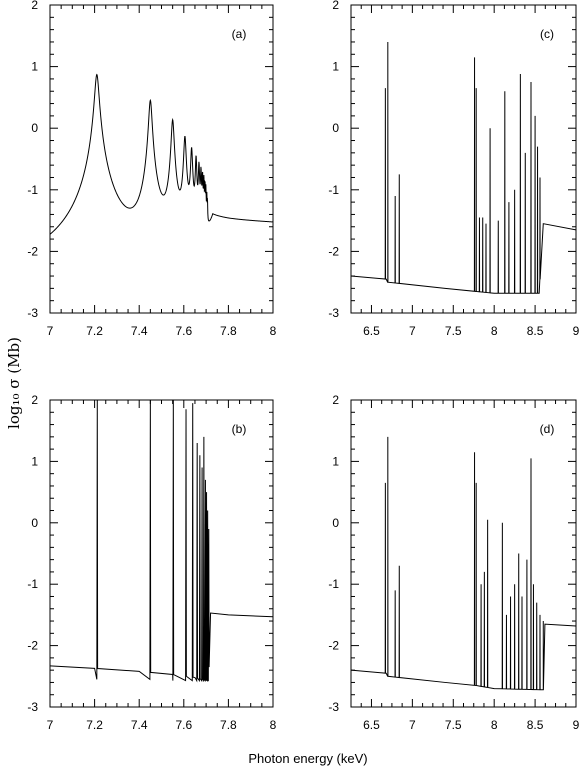 This screenshot has width=581, height=768. What do you see at coordinates (239, 429) in the screenshot?
I see `panel-label: (b)` at bounding box center [239, 429].